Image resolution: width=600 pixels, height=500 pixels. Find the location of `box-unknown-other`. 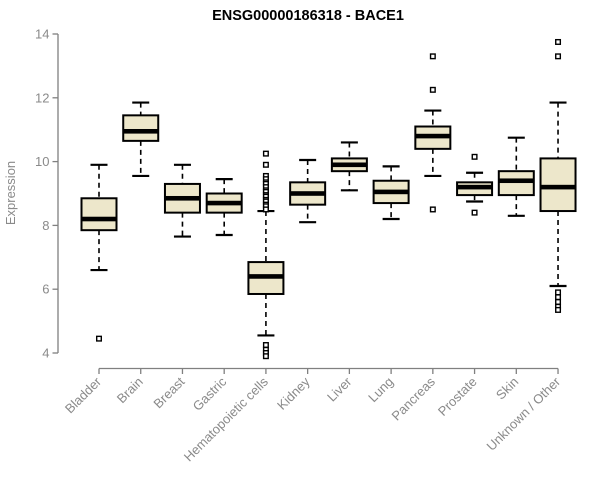

box-unknown-other is located at coordinates (558, 185).